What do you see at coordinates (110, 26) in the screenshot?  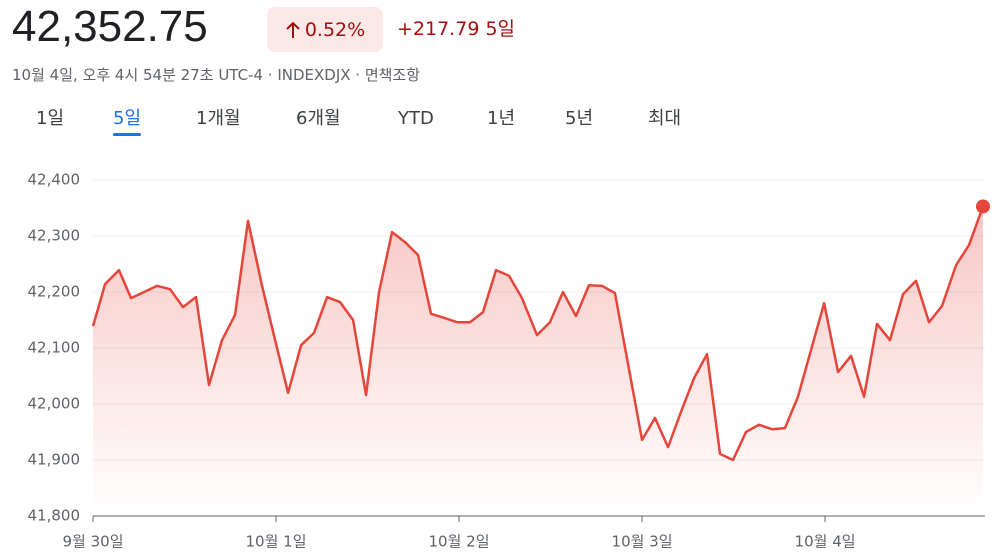 I see `price: 42,352.75` at bounding box center [110, 26].